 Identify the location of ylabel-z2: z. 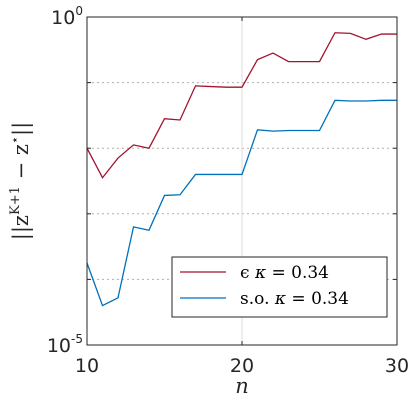
(21, 149).